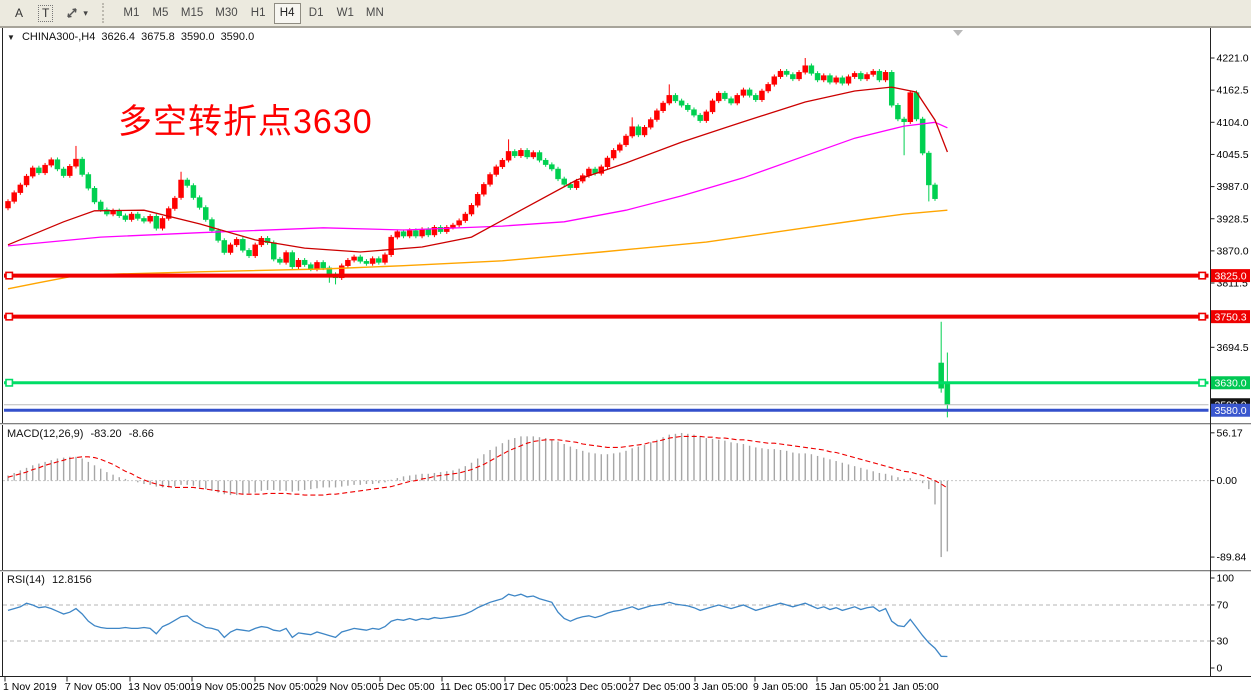  What do you see at coordinates (1233, 251) in the screenshot?
I see `price-axis-label: 3870.0` at bounding box center [1233, 251].